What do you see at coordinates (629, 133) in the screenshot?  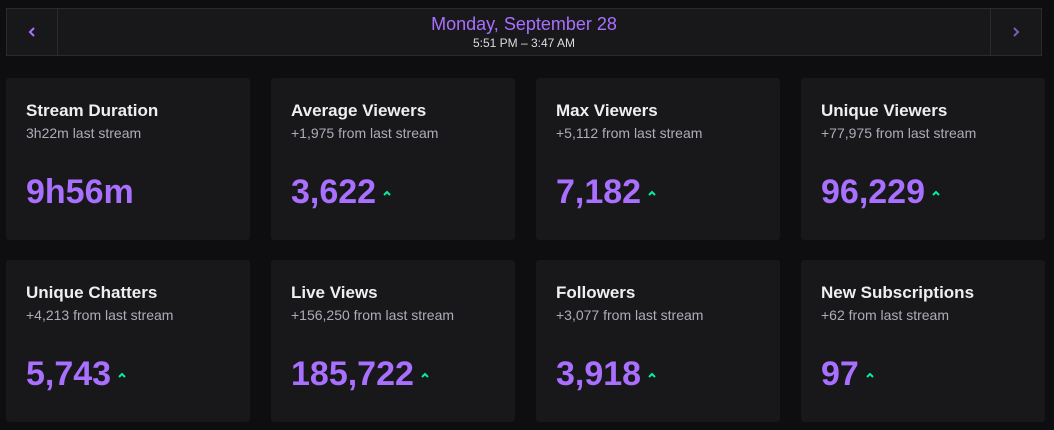 I see `stat-subtitle: +5,112 from last stream` at bounding box center [629, 133].